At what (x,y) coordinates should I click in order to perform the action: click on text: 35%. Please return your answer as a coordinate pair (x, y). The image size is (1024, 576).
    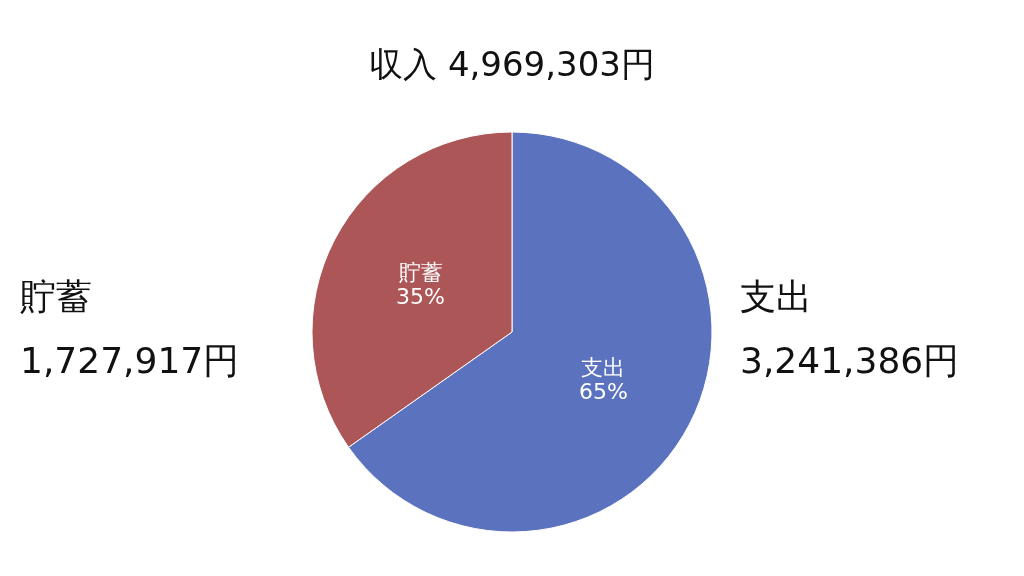
    Looking at the image, I should click on (421, 297).